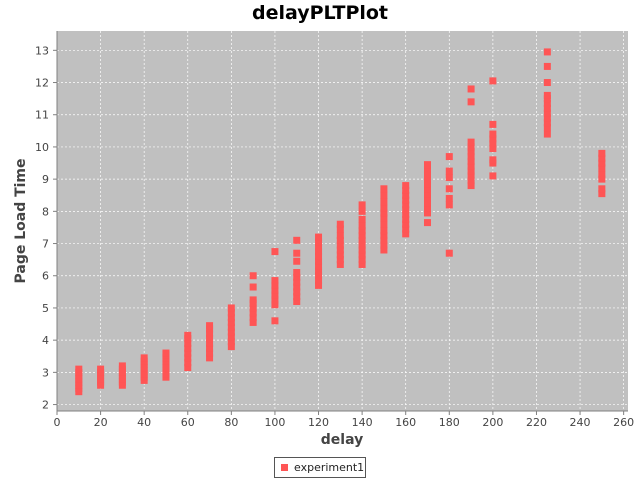 Image resolution: width=640 pixels, height=480 pixels. What do you see at coordinates (42, 83) in the screenshot?
I see `y-tick-label: 12` at bounding box center [42, 83].